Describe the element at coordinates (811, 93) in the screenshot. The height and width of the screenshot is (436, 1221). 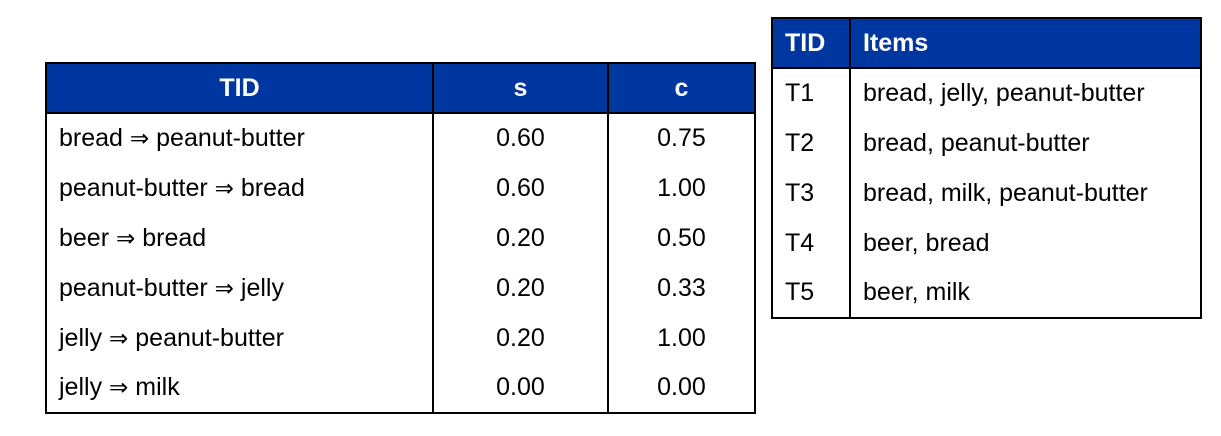
I see `transaction-id: T1` at that location.